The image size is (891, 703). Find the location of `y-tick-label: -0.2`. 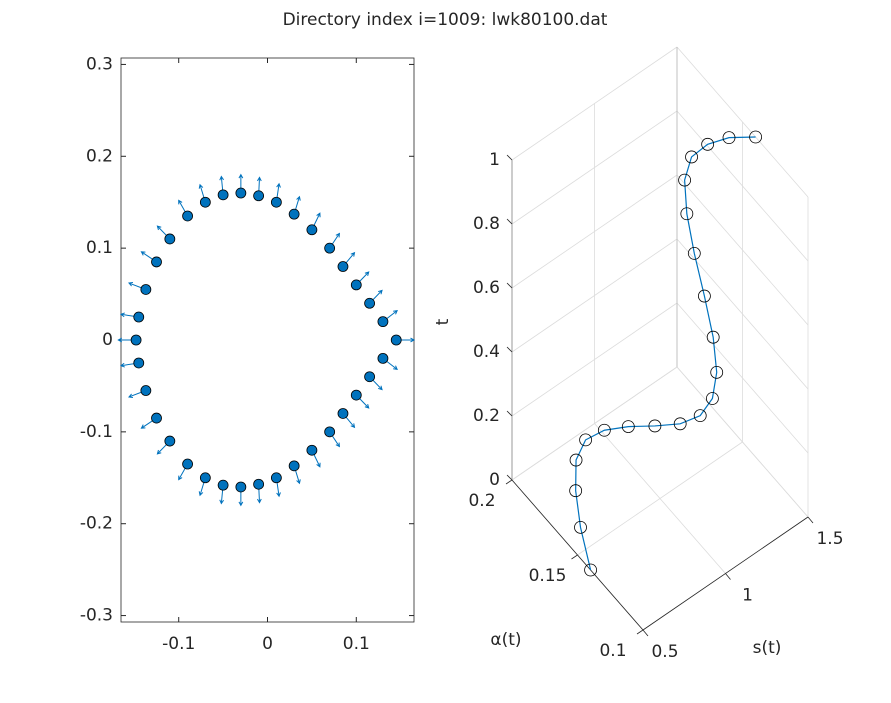

y-tick-label: -0.2 is located at coordinates (96, 524).